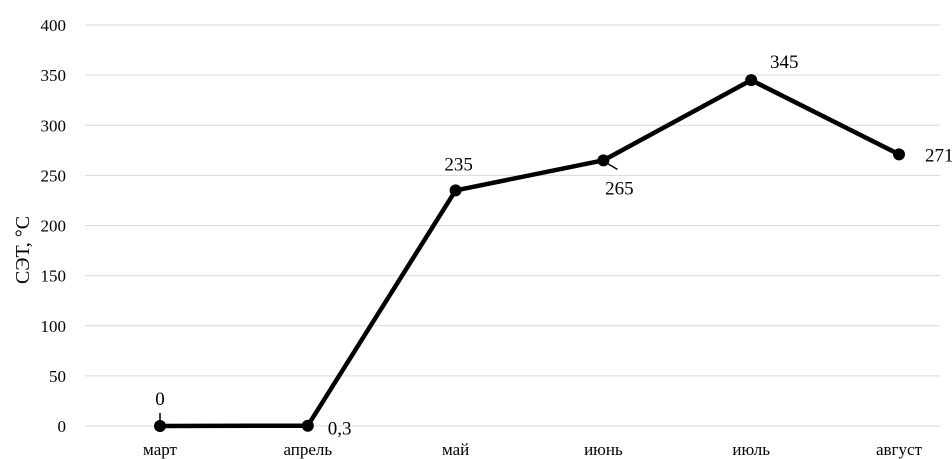  Describe the element at coordinates (54, 25) in the screenshot. I see `y-tick-label: 400` at that location.